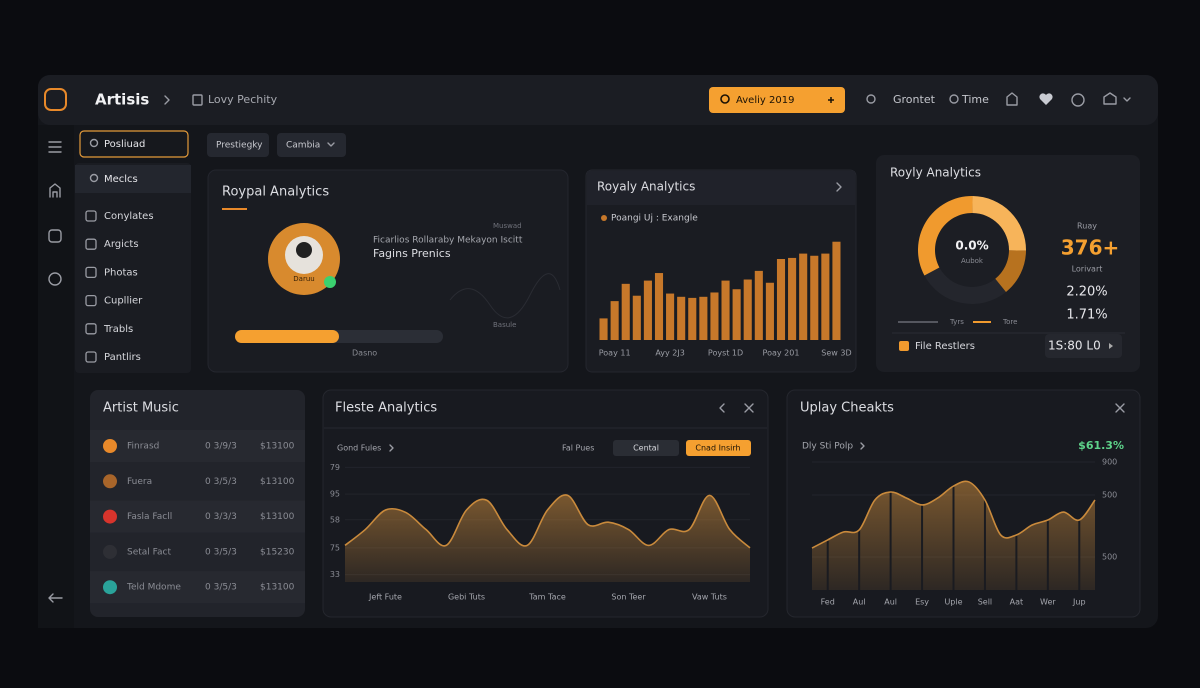  What do you see at coordinates (709, 597) in the screenshot?
I see `x-tick-label: Vaw Tuts` at bounding box center [709, 597].